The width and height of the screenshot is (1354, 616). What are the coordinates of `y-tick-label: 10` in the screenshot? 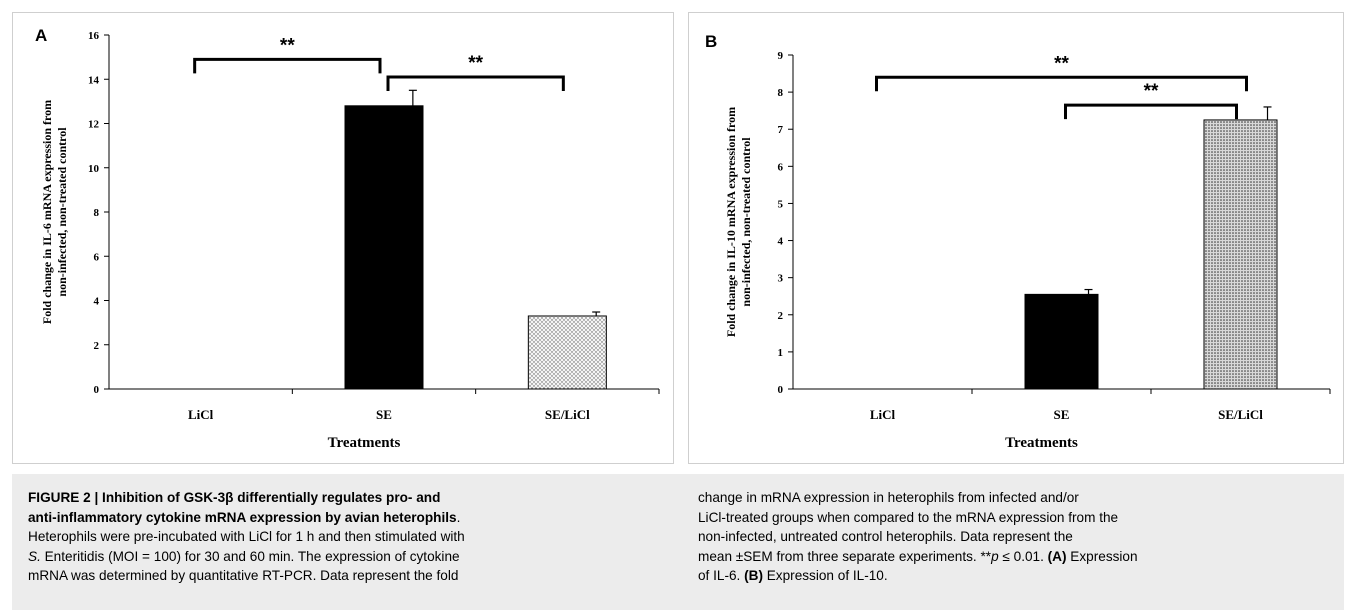 It's located at (94, 169).